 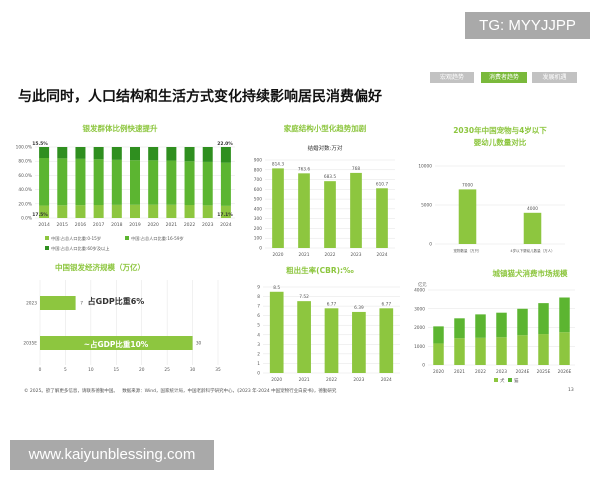 What do you see at coordinates (99, 225) in the screenshot?
I see `x-tick-label: 2017` at bounding box center [99, 225].